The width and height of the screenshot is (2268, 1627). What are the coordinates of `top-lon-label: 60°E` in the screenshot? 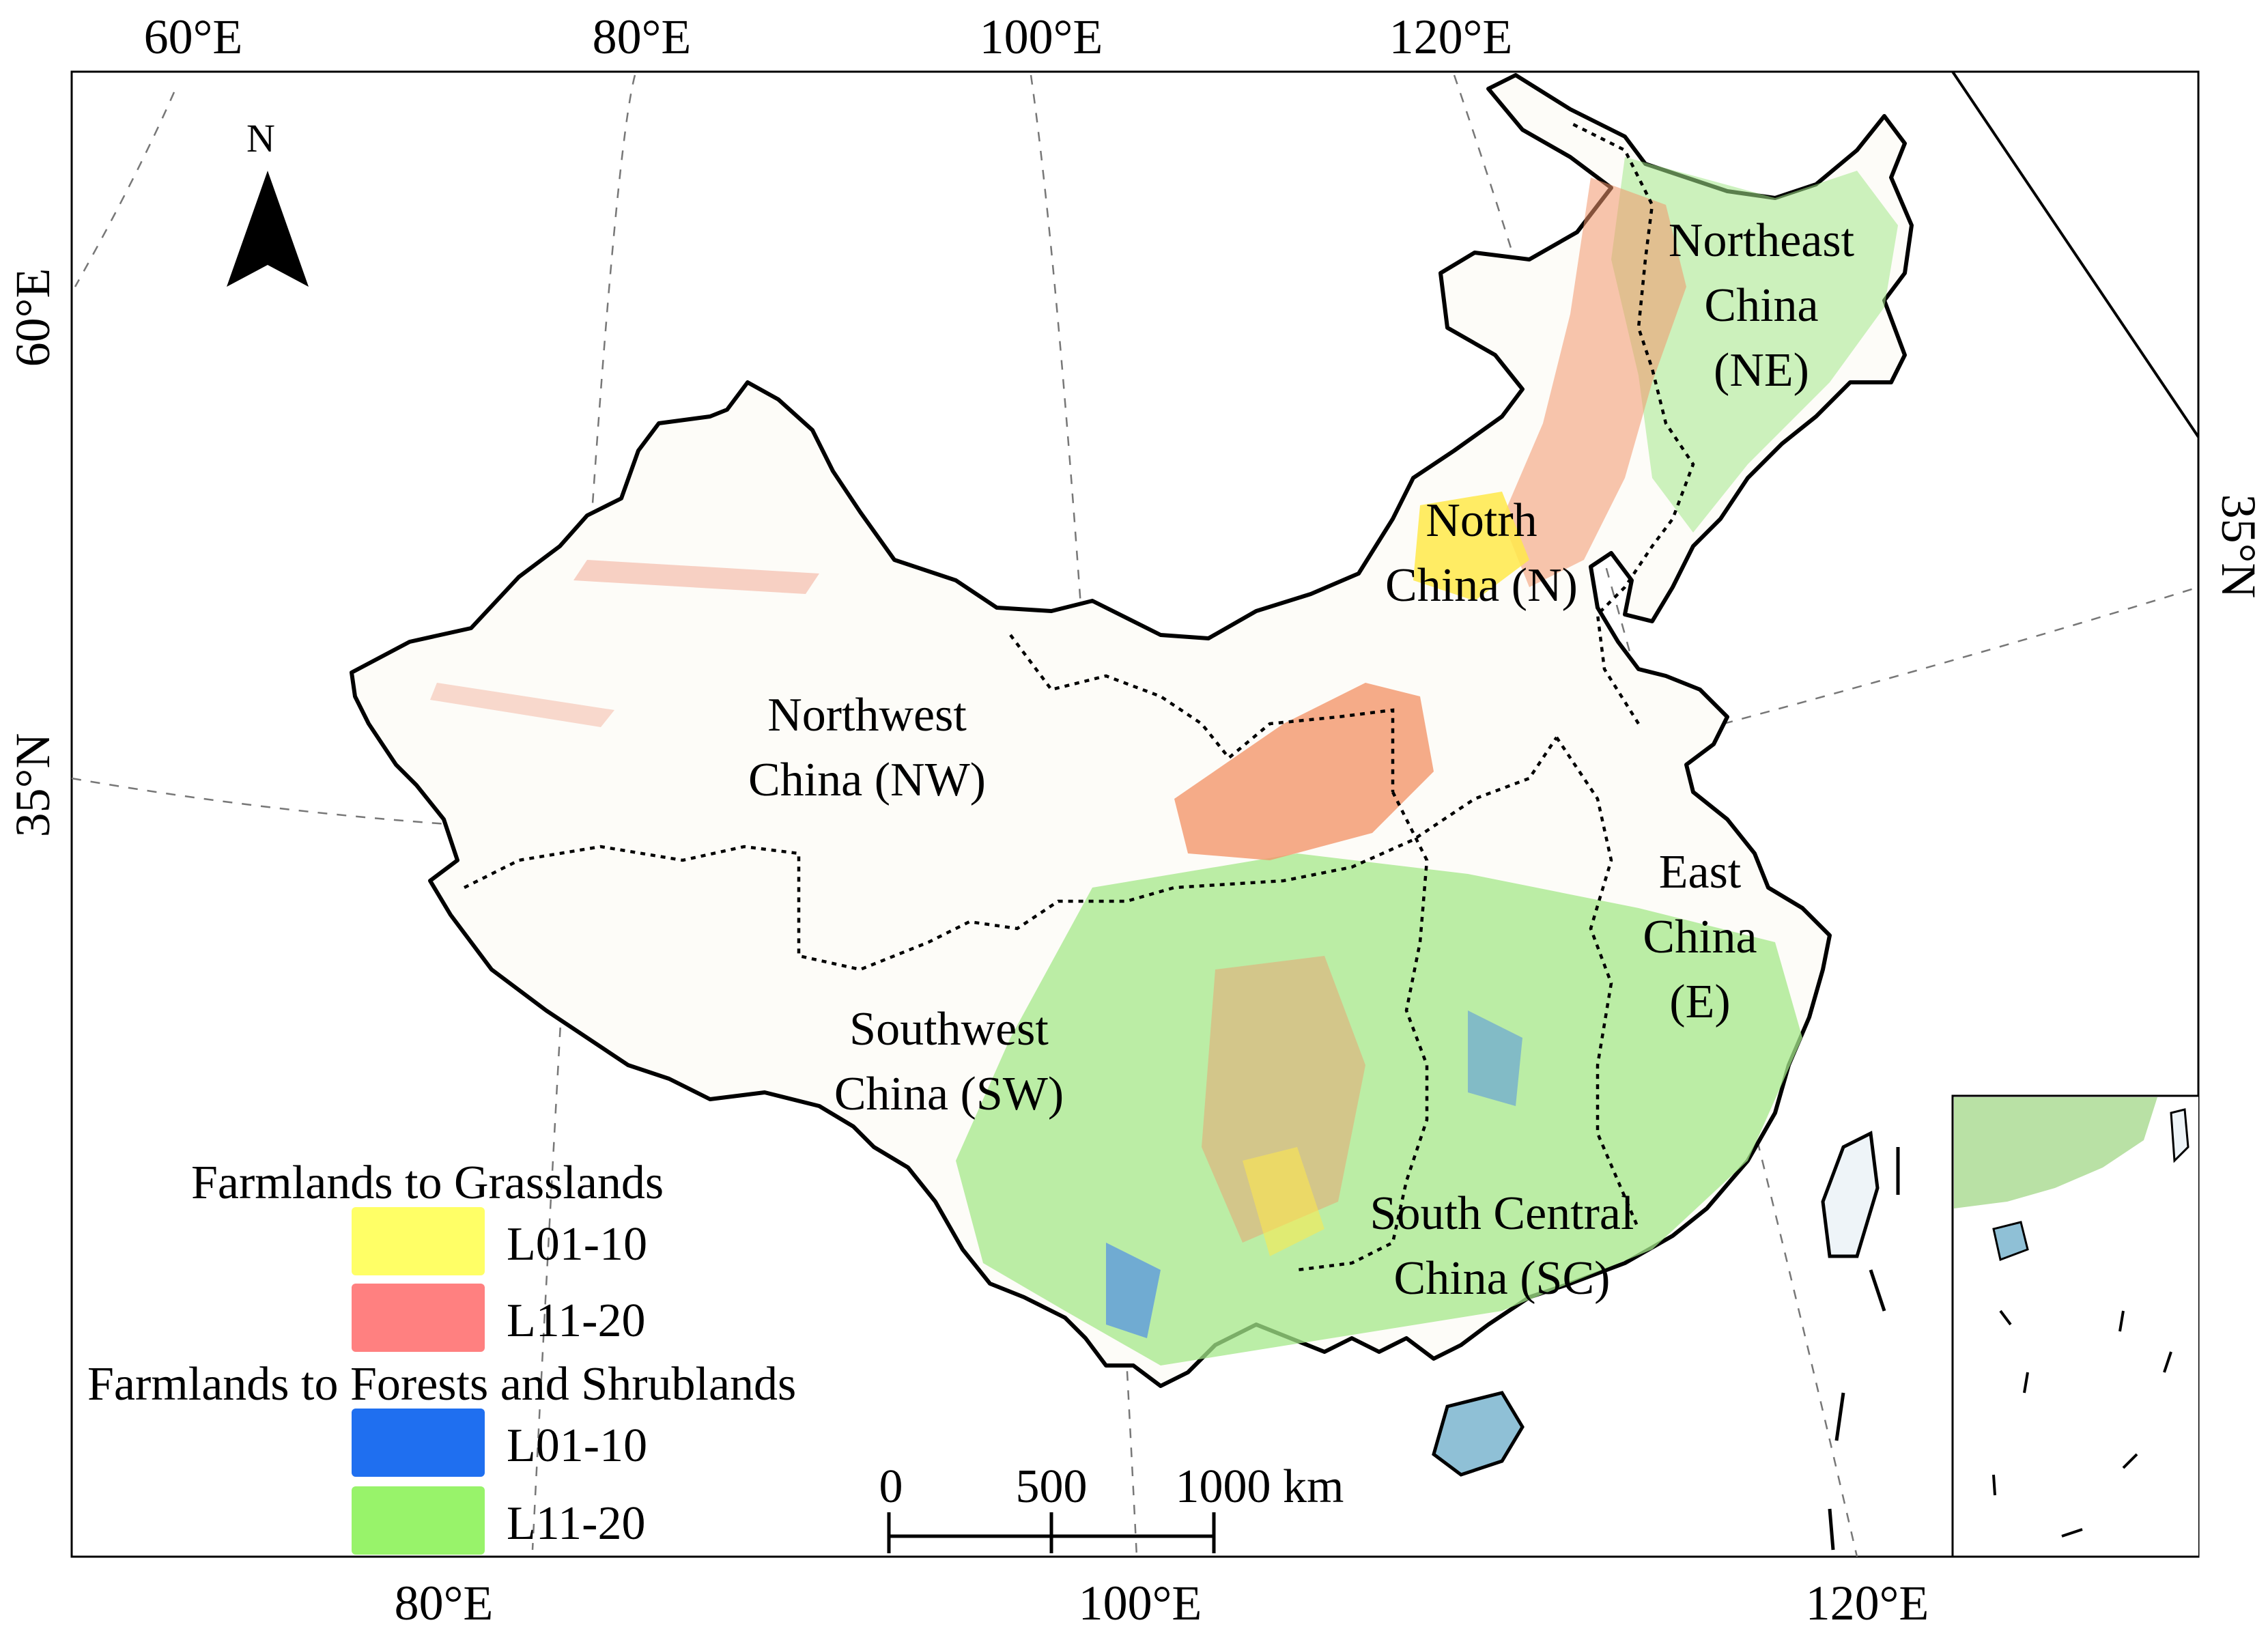 It's located at (193, 37).